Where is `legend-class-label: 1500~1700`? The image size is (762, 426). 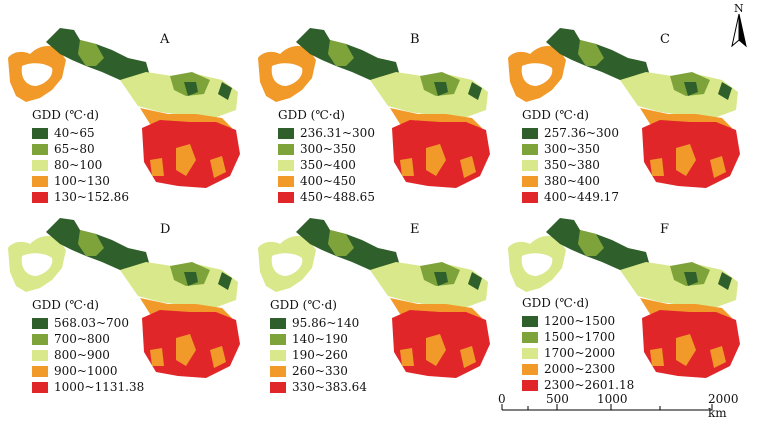
legend-class-label: 1500~1700 is located at coordinates (580, 337).